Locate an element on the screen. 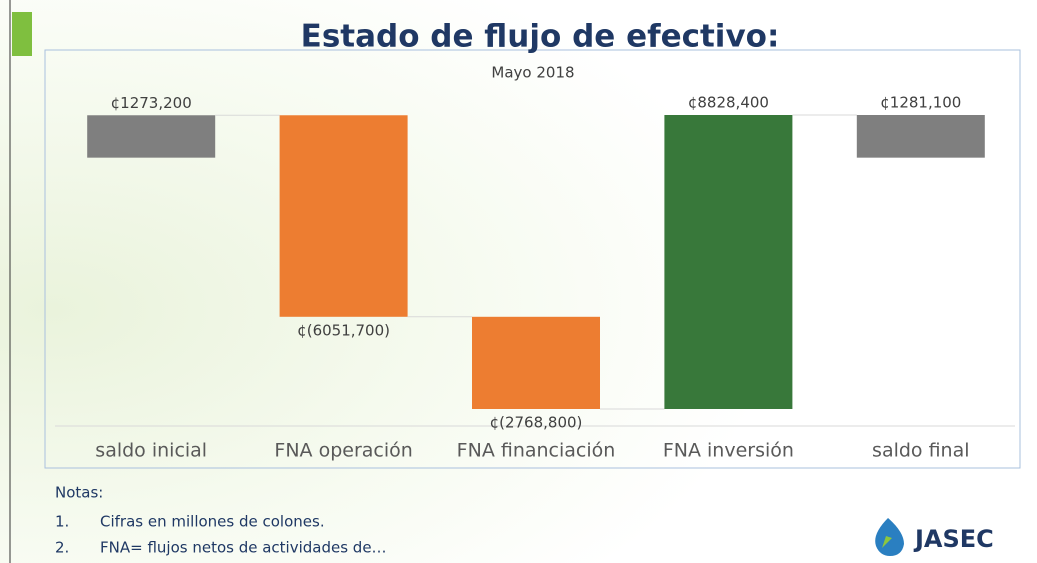  x-tick-label: FNA inversión is located at coordinates (728, 451).